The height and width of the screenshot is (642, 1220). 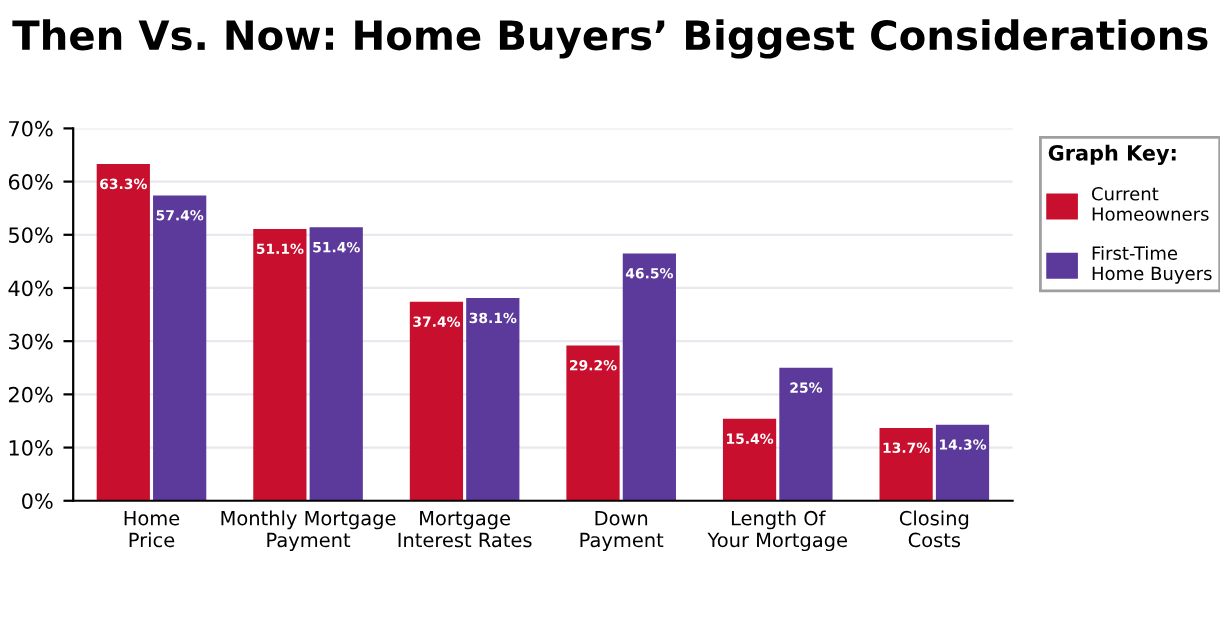 I want to click on legend-label: First-Time Home Buyers, so click(x=1152, y=265).